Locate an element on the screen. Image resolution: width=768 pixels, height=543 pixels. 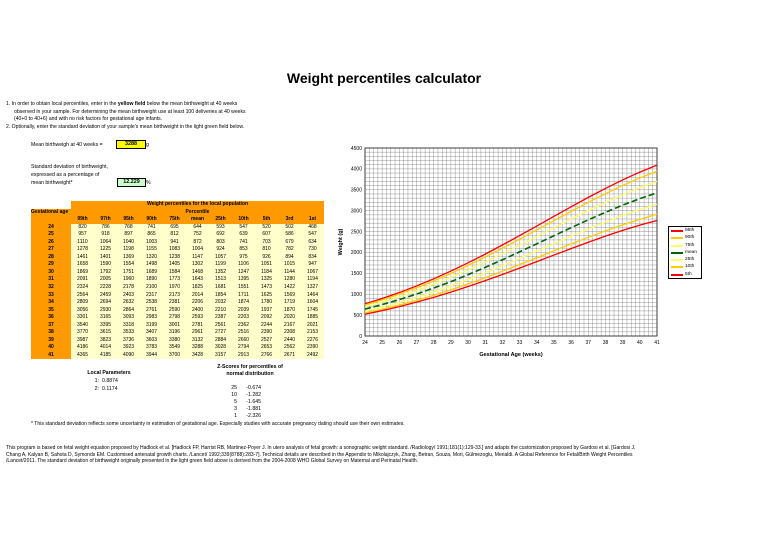
y-tick-label: 2500 is located at coordinates (356, 232).